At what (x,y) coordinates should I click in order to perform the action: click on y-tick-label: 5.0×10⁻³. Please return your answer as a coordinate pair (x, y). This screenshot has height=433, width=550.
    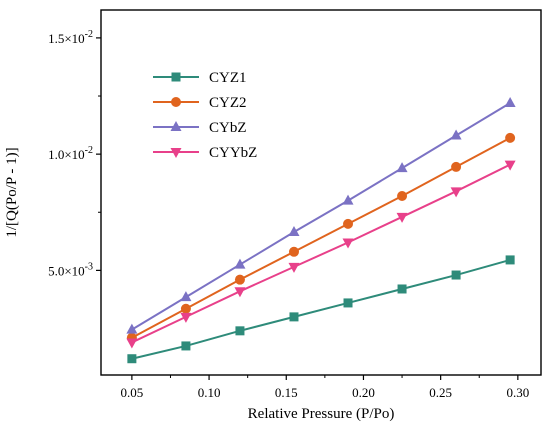
    Looking at the image, I should click on (70, 269).